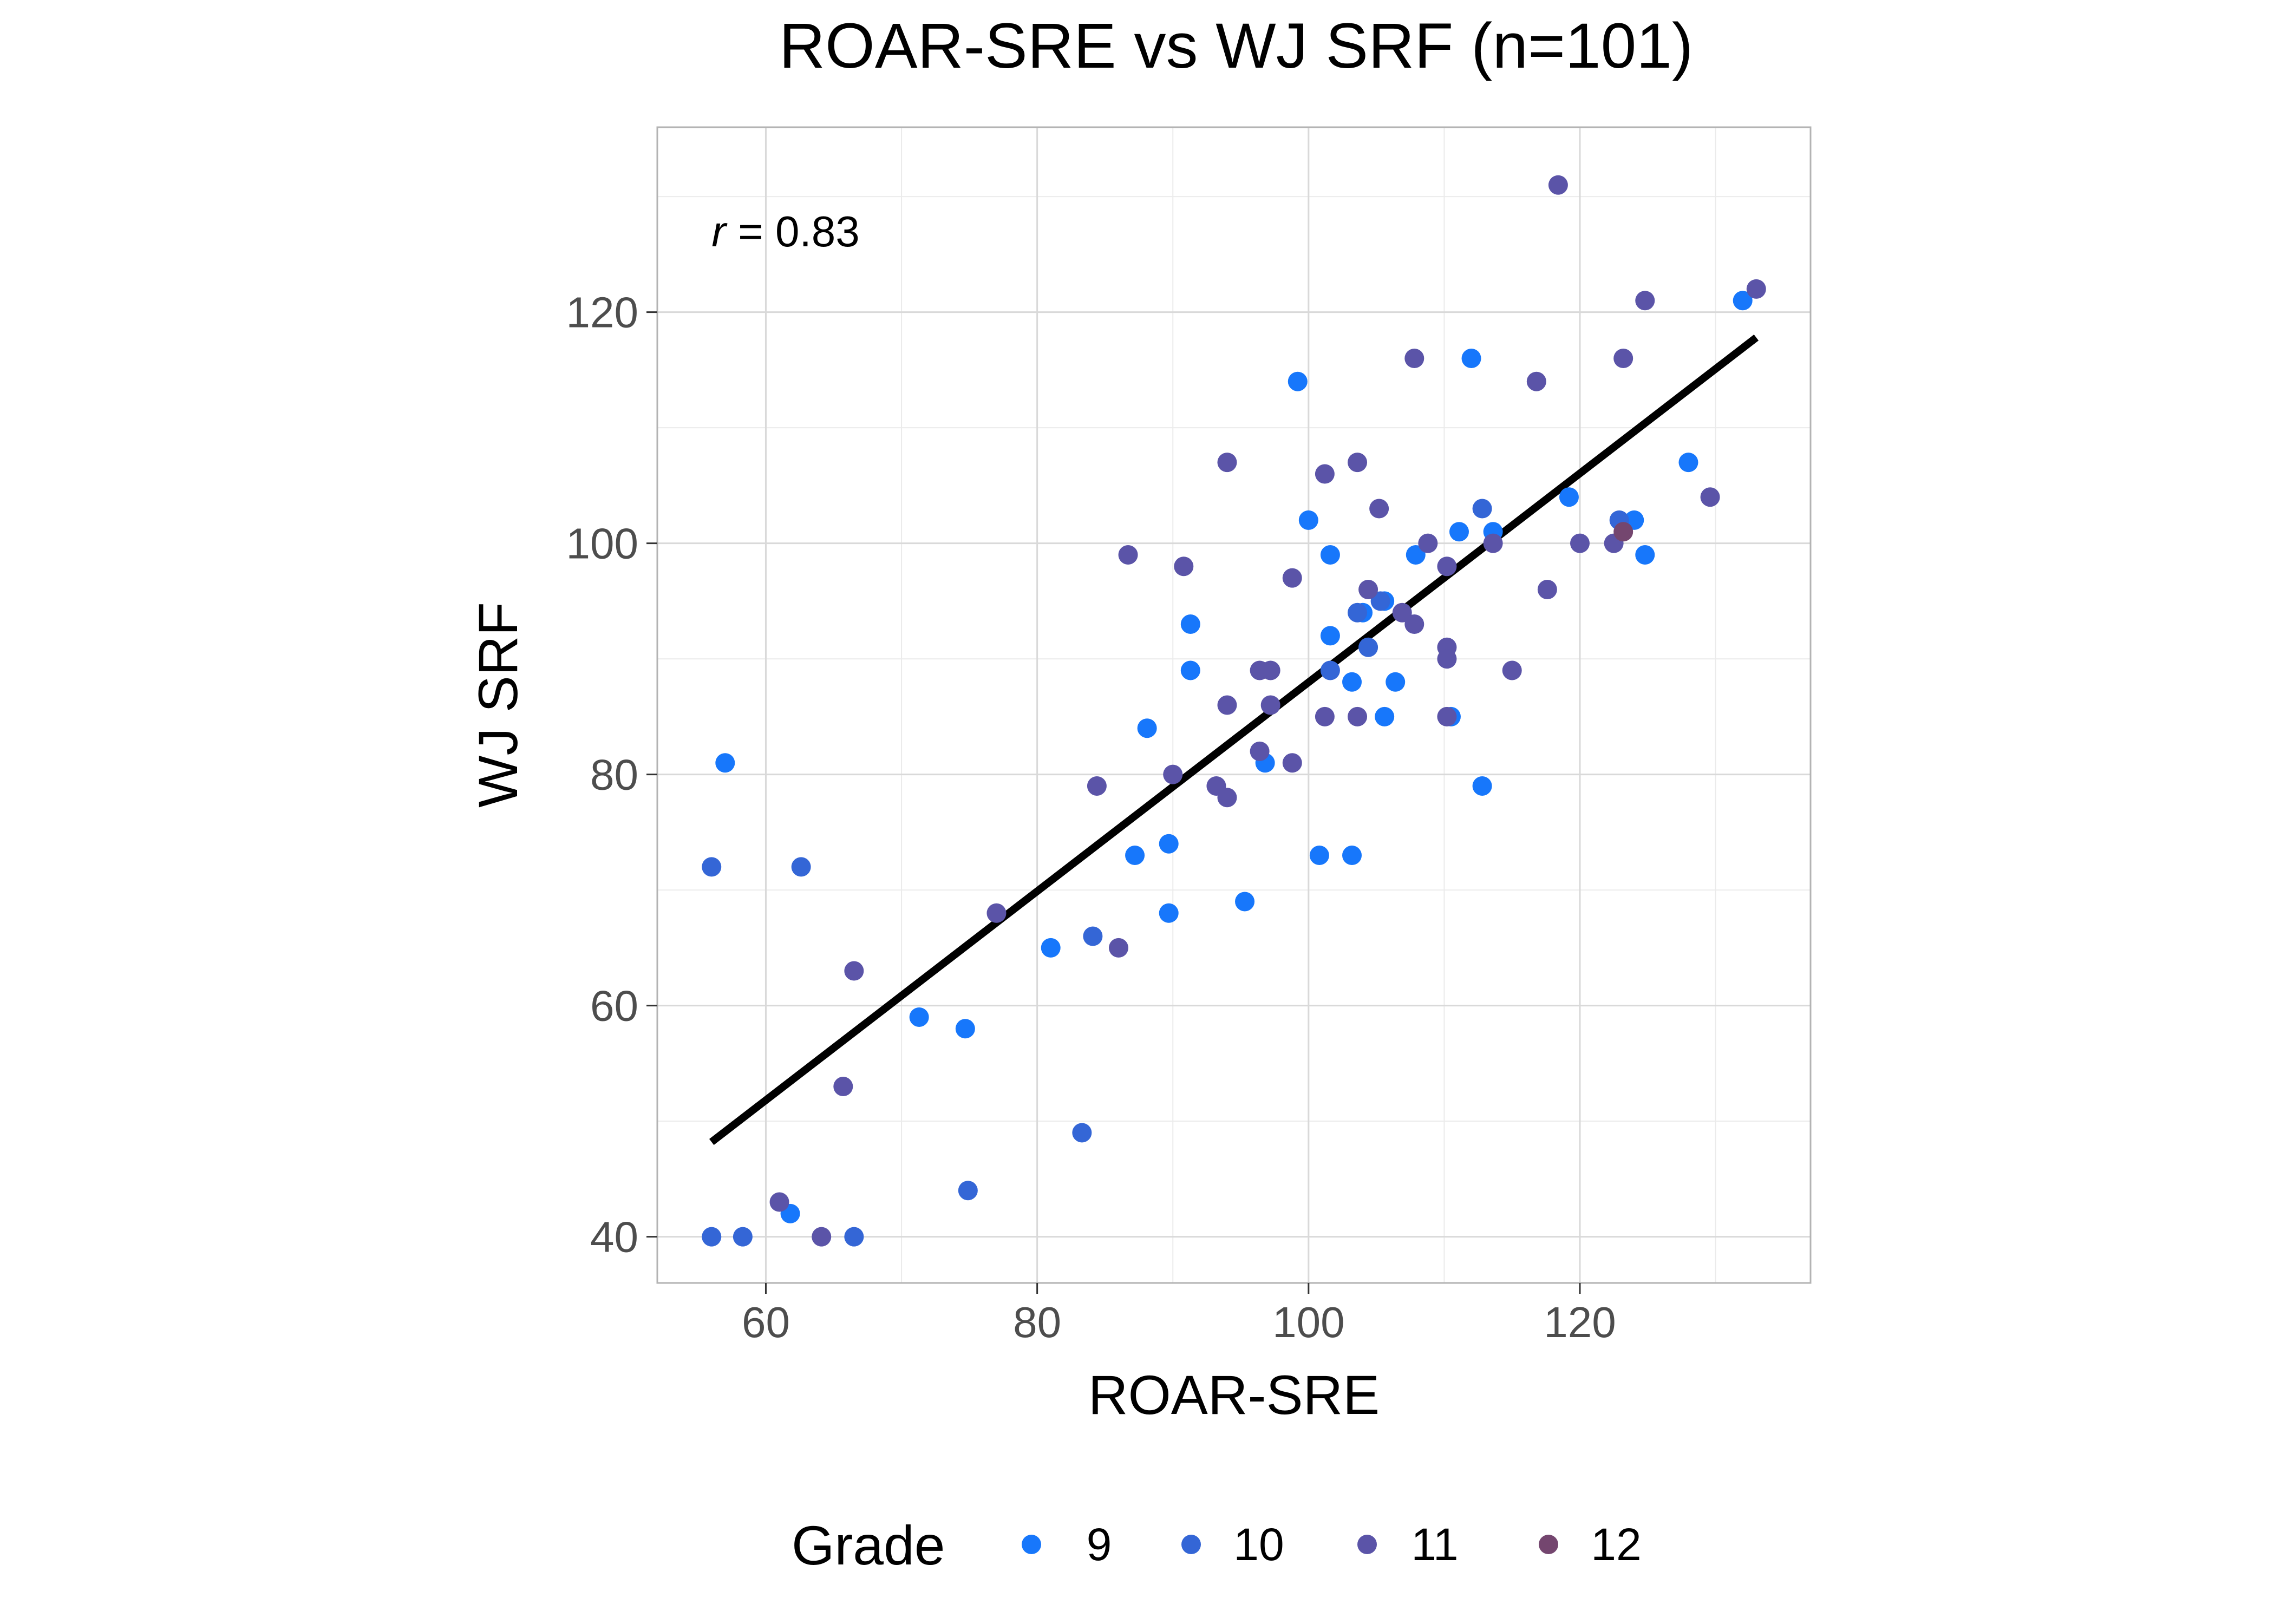 The image size is (2274, 1624). I want to click on legend-label: 11, so click(1435, 1545).